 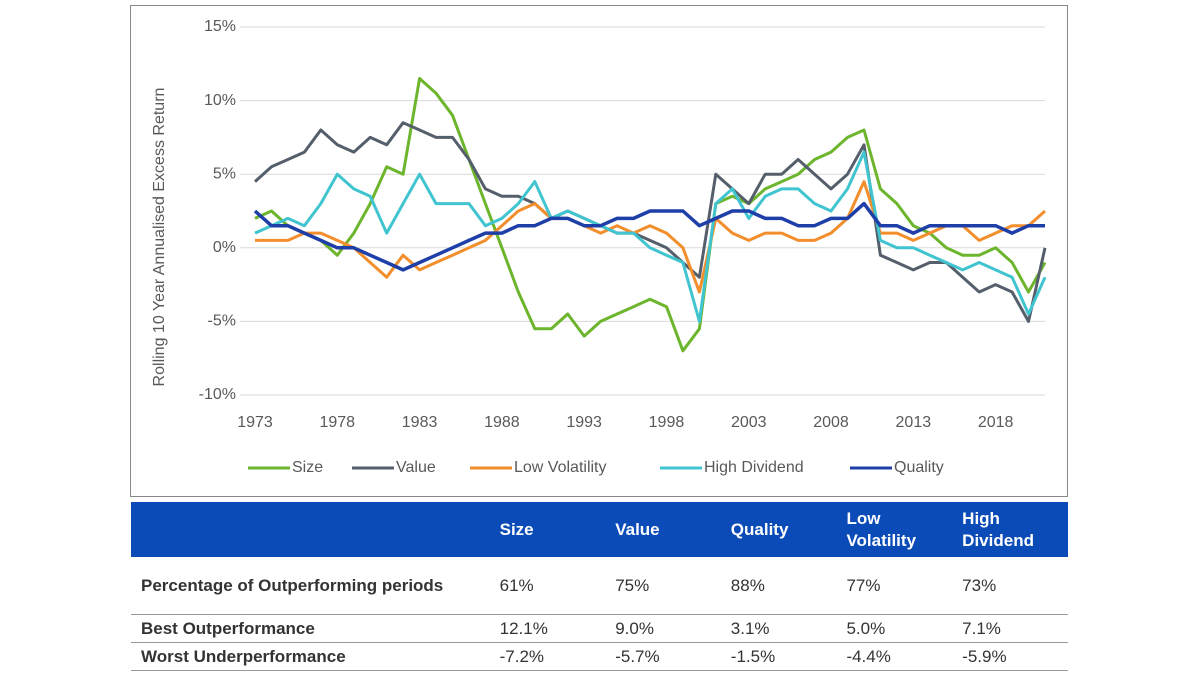 What do you see at coordinates (502, 422) in the screenshot?
I see `x-tick-label: 1988` at bounding box center [502, 422].